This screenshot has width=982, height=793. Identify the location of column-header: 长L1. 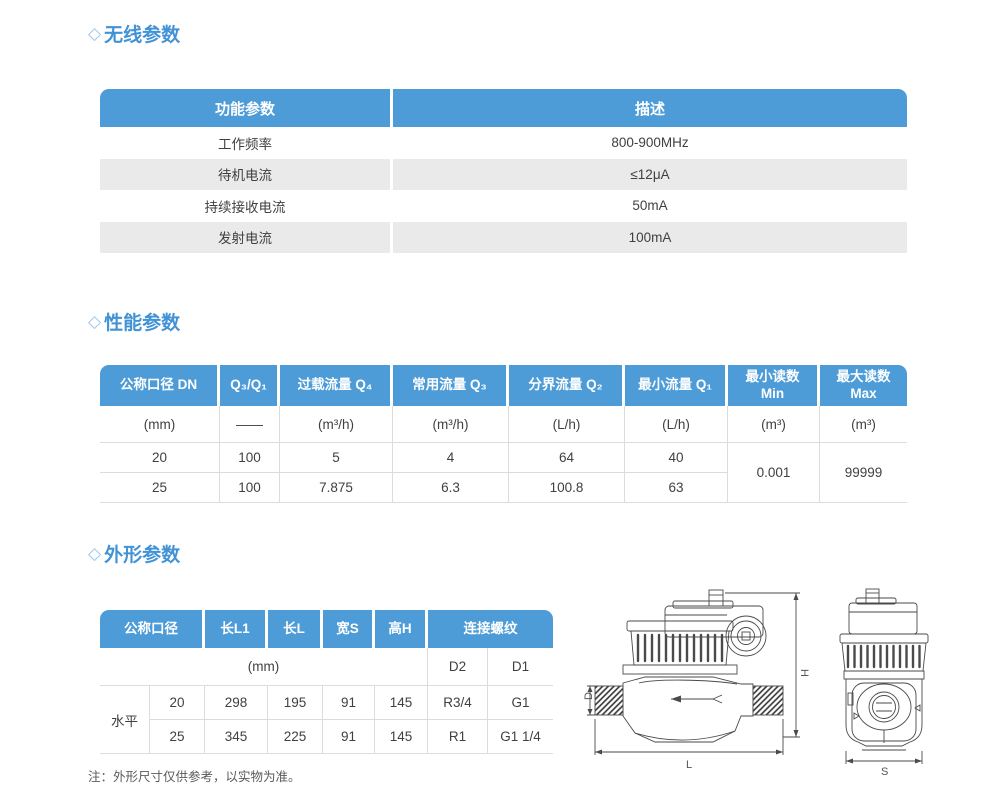
(236, 629).